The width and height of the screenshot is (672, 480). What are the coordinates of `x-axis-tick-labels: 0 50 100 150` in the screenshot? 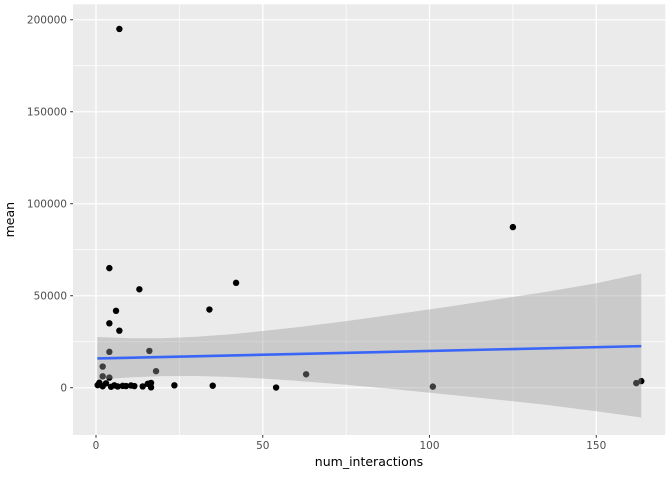 It's located at (350, 446).